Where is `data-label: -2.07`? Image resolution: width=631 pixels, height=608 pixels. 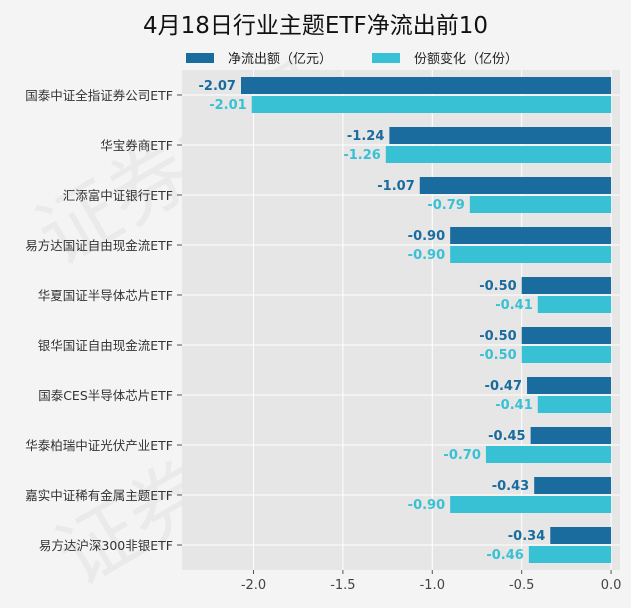 data-label: -2.07 is located at coordinates (217, 86).